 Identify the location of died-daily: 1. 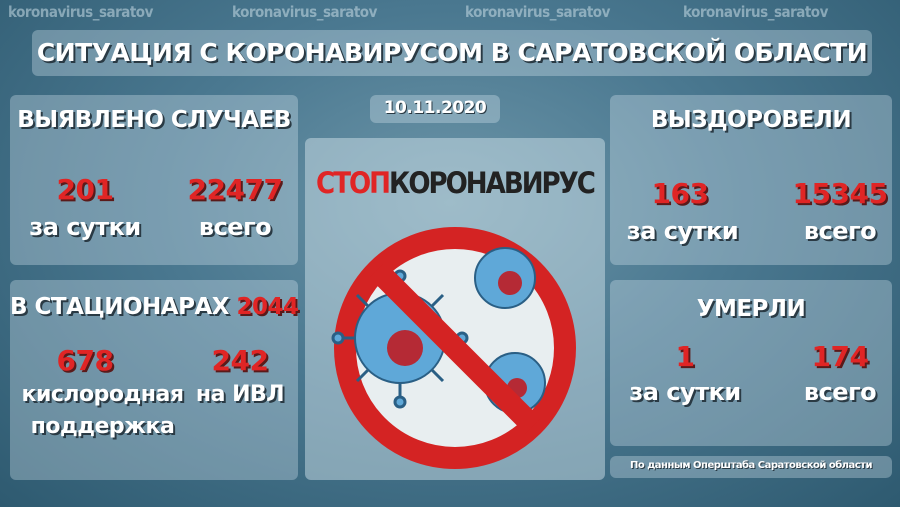
(685, 356).